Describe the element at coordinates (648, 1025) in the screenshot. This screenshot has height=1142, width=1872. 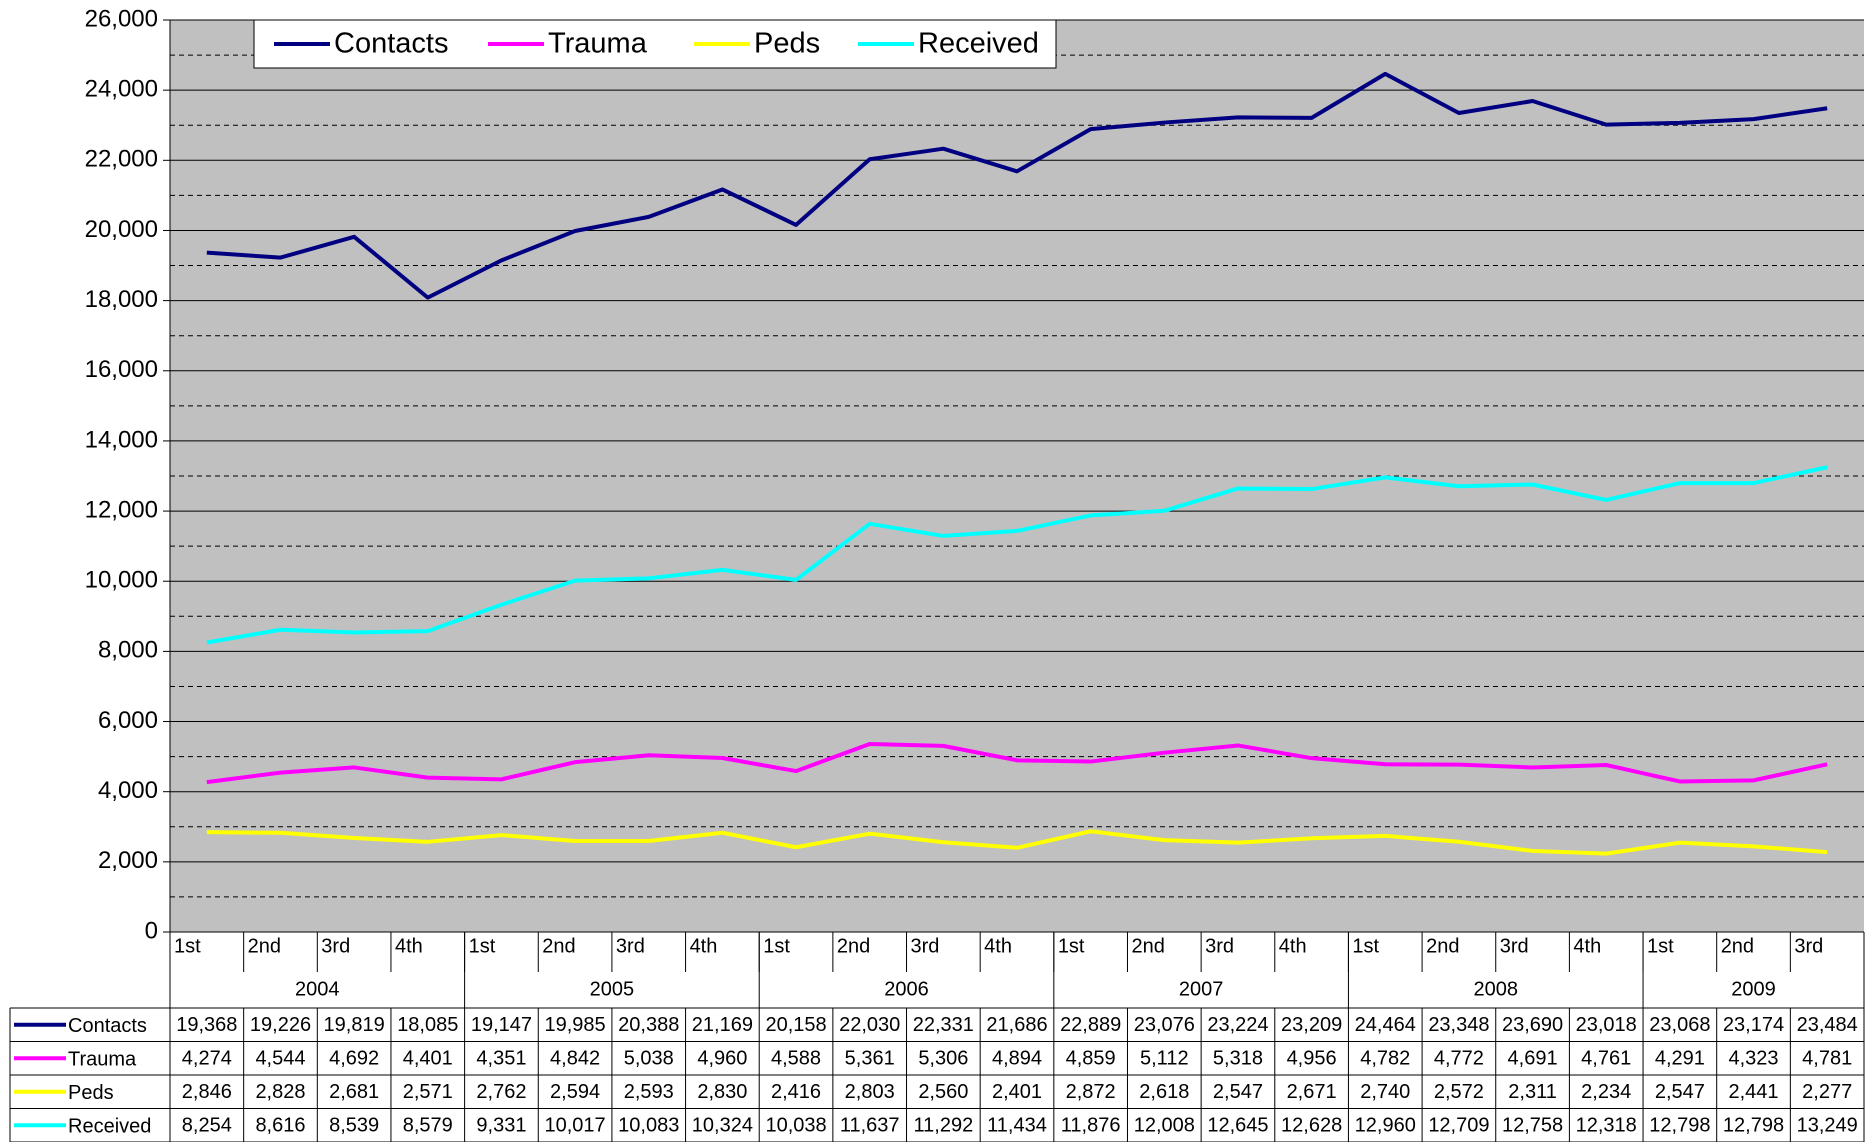
I see `table-cell: 20,388` at that location.